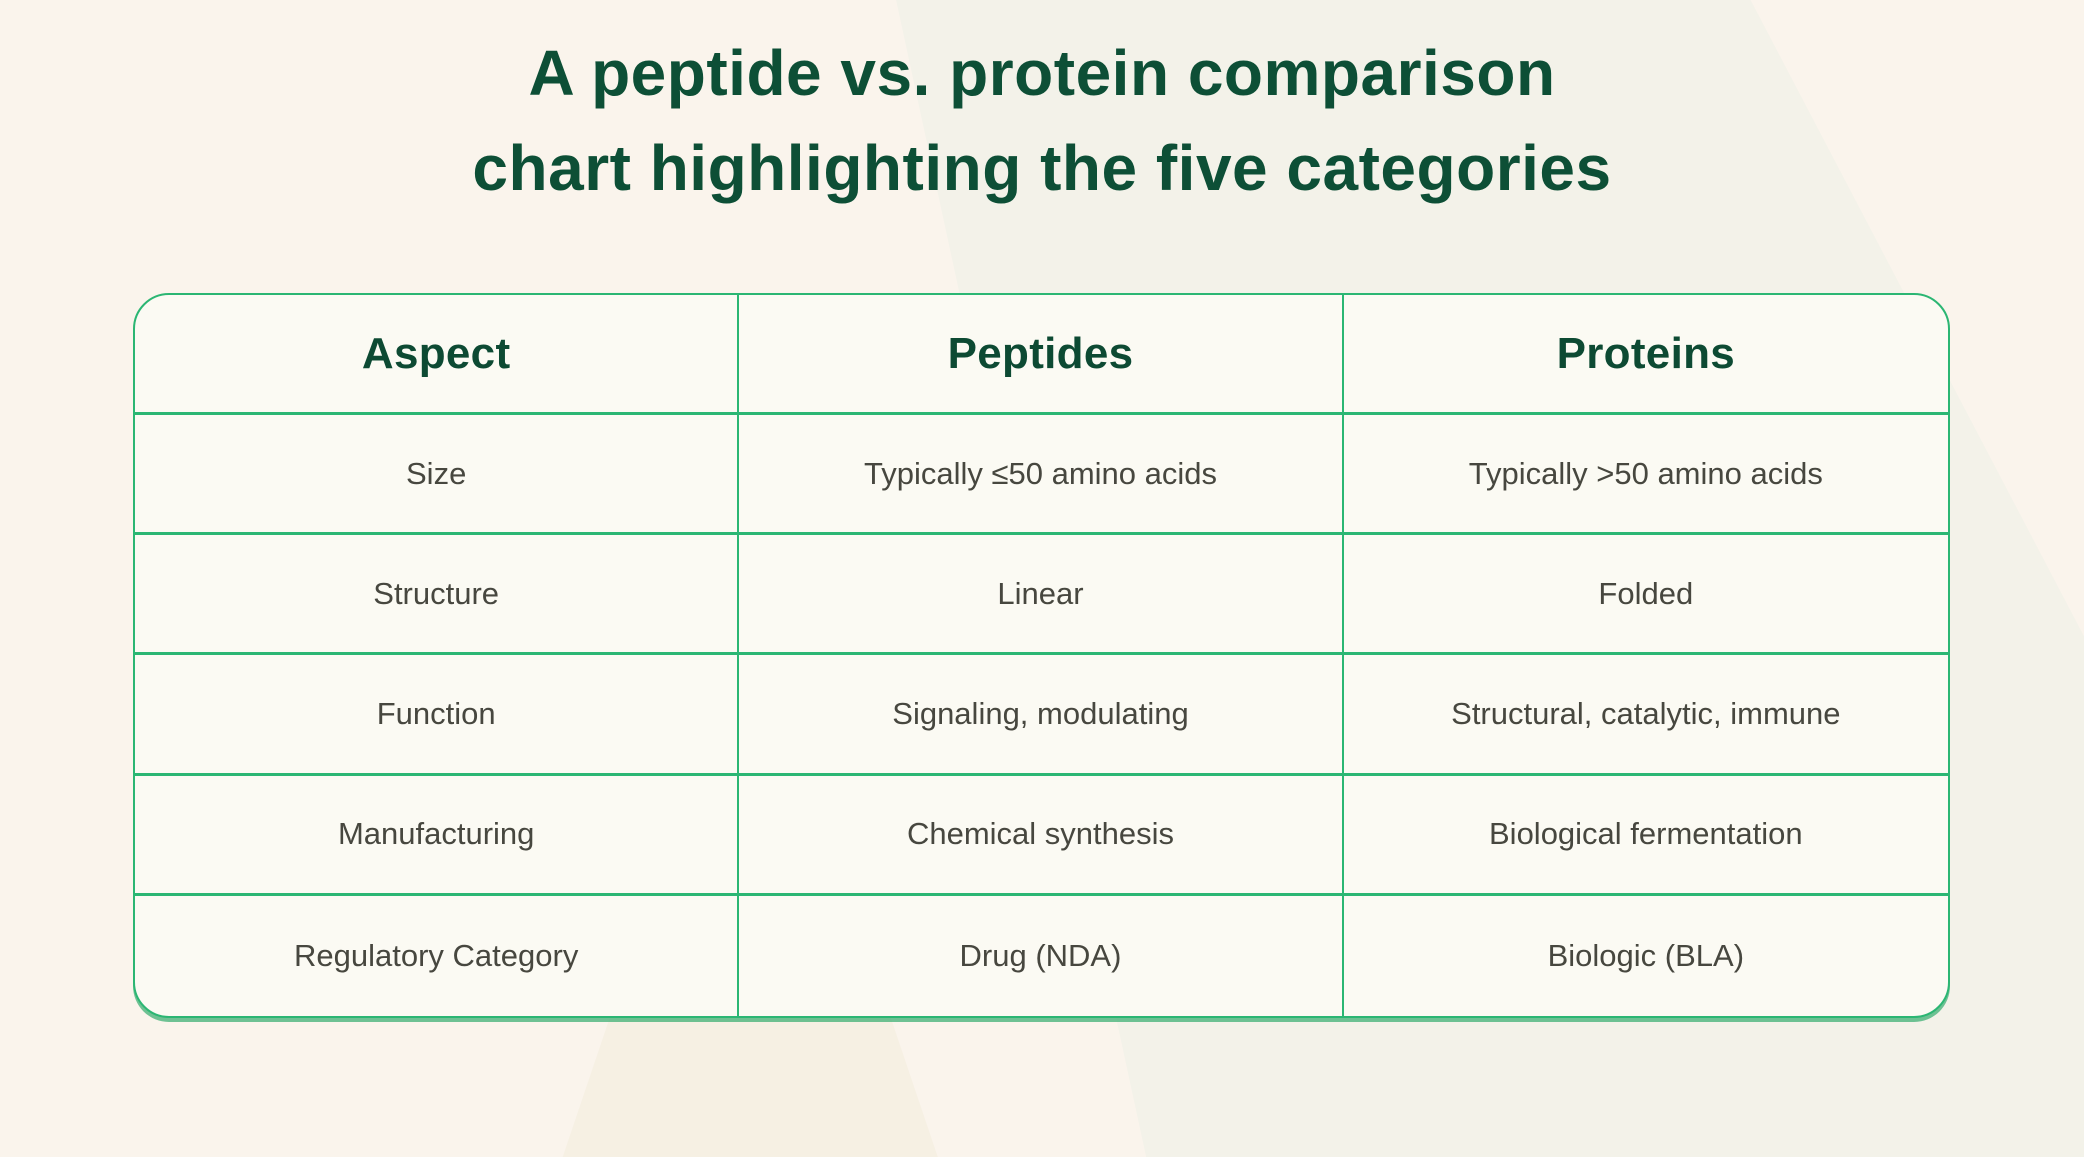 The image size is (2084, 1157). What do you see at coordinates (1645, 355) in the screenshot?
I see `header-cell-proteins: Proteins` at bounding box center [1645, 355].